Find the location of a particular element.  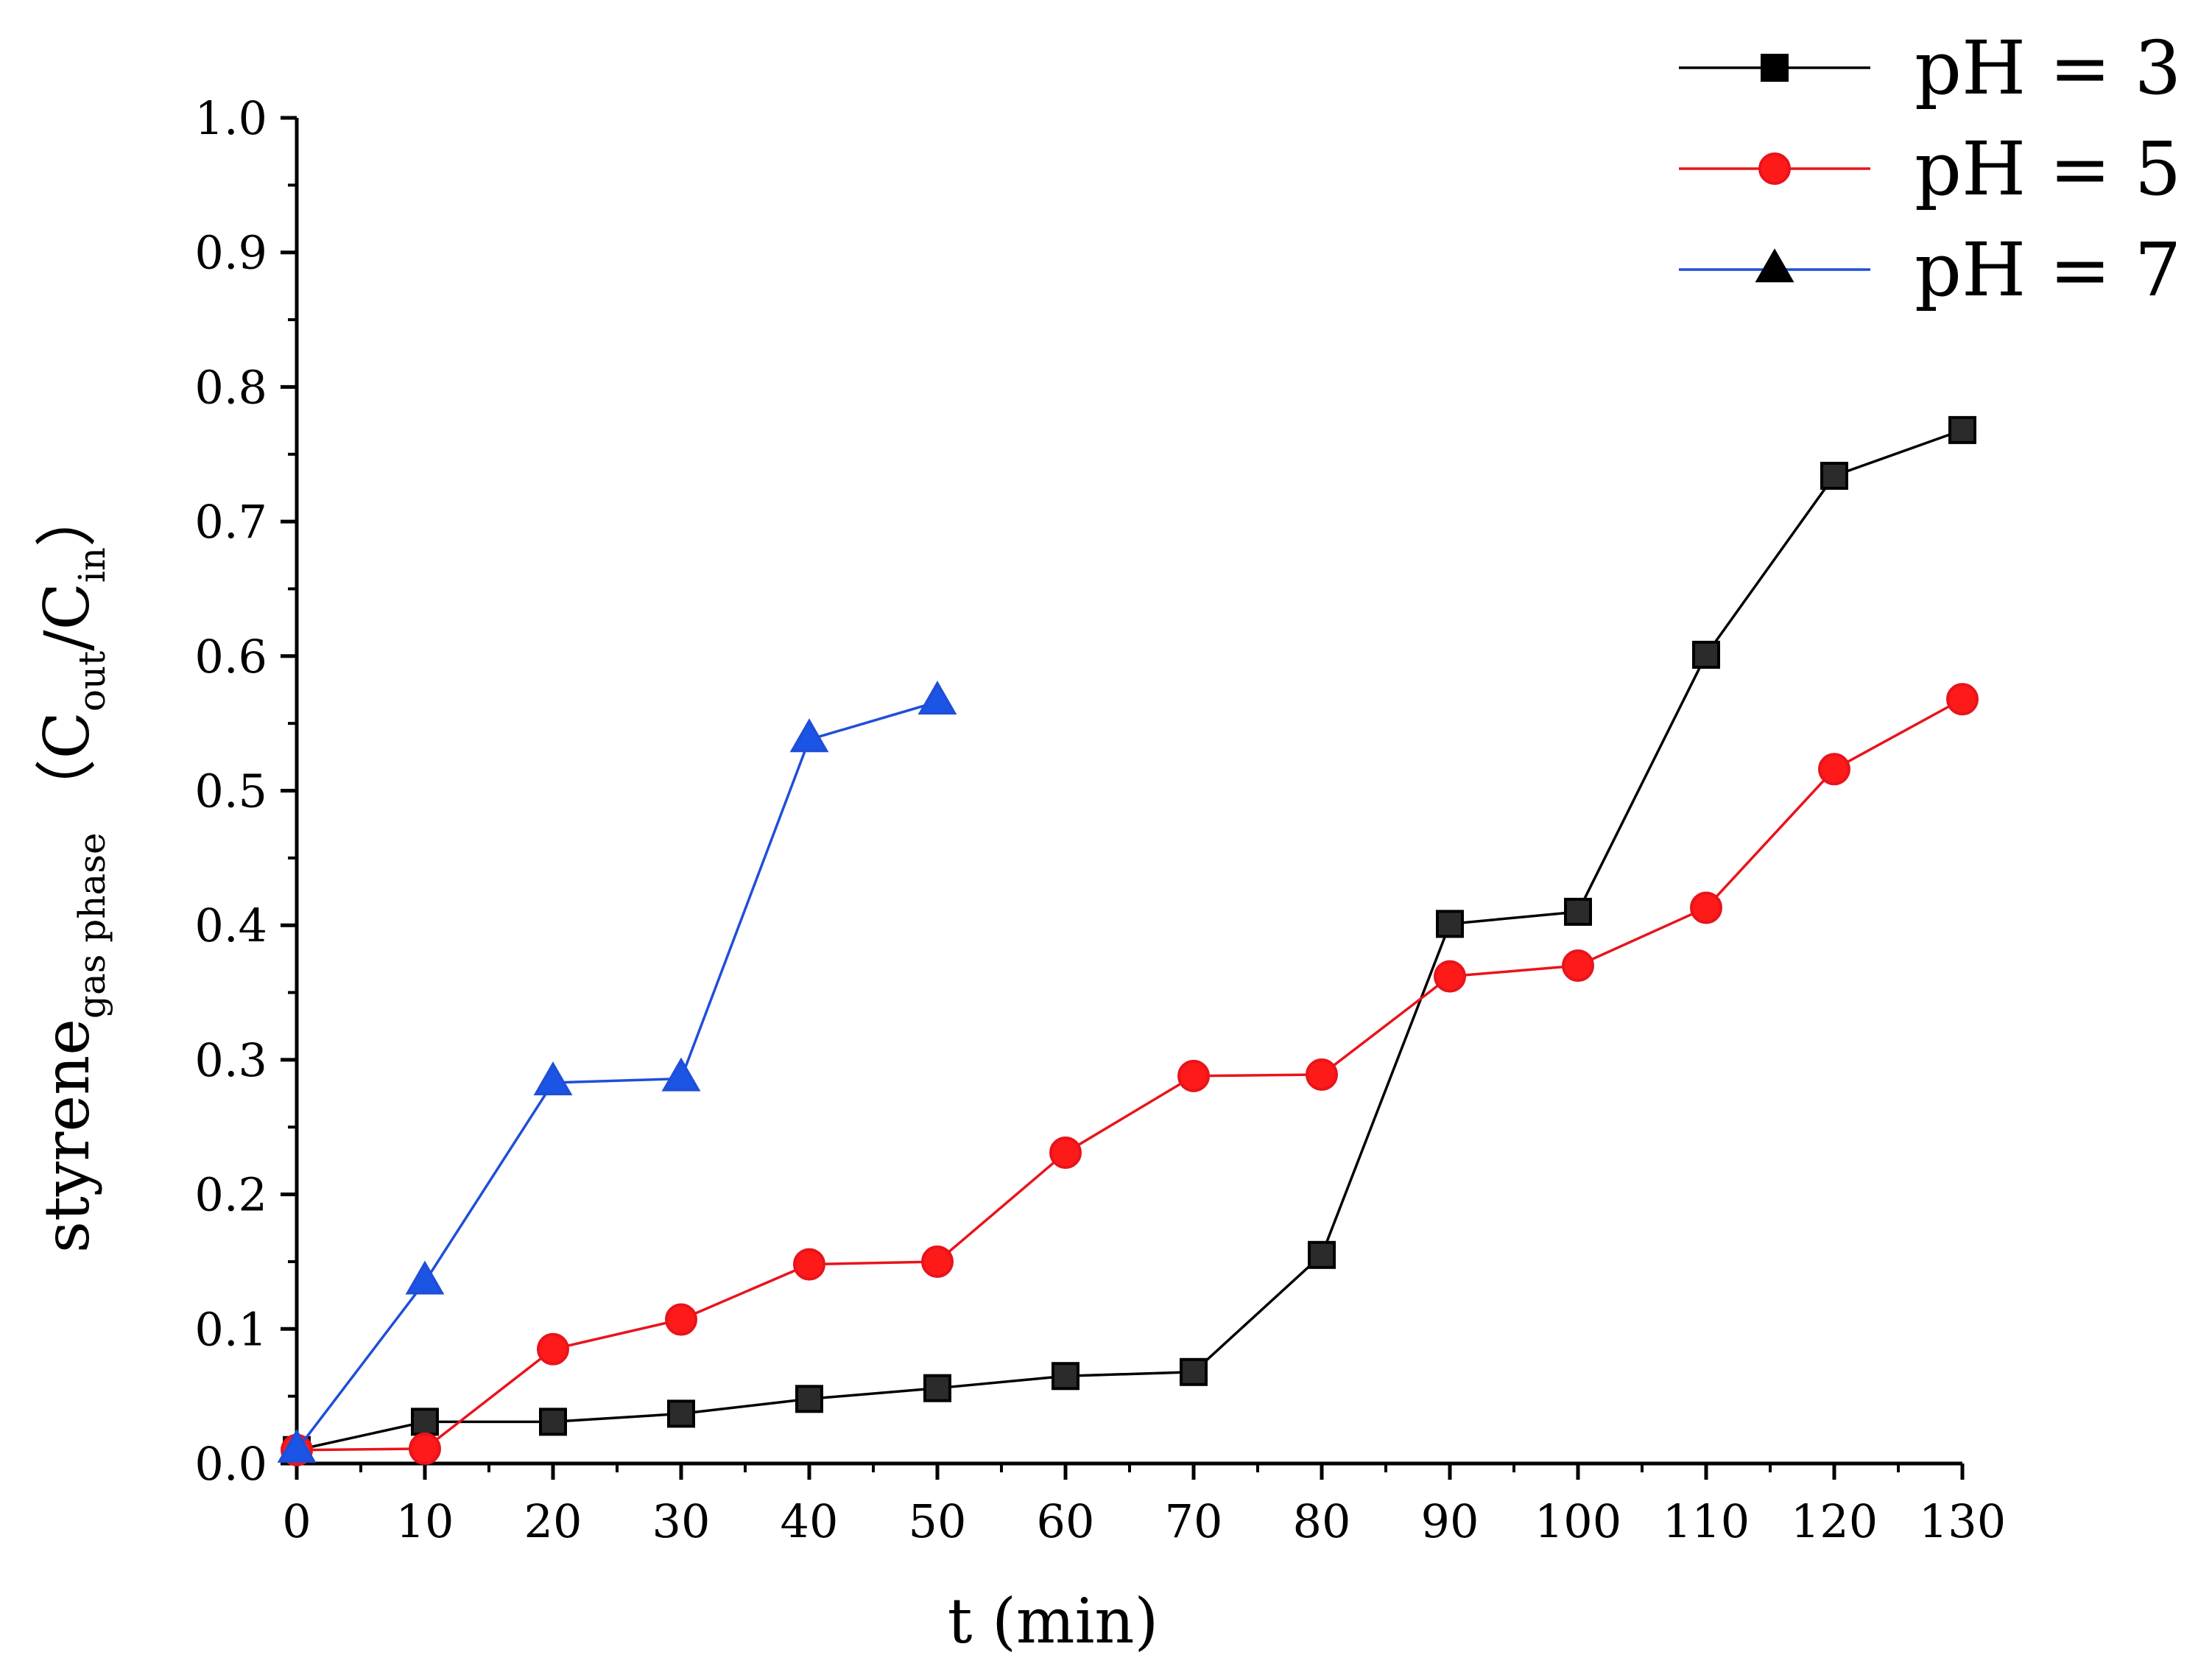

x-tick-label: 70 is located at coordinates (1194, 1521).